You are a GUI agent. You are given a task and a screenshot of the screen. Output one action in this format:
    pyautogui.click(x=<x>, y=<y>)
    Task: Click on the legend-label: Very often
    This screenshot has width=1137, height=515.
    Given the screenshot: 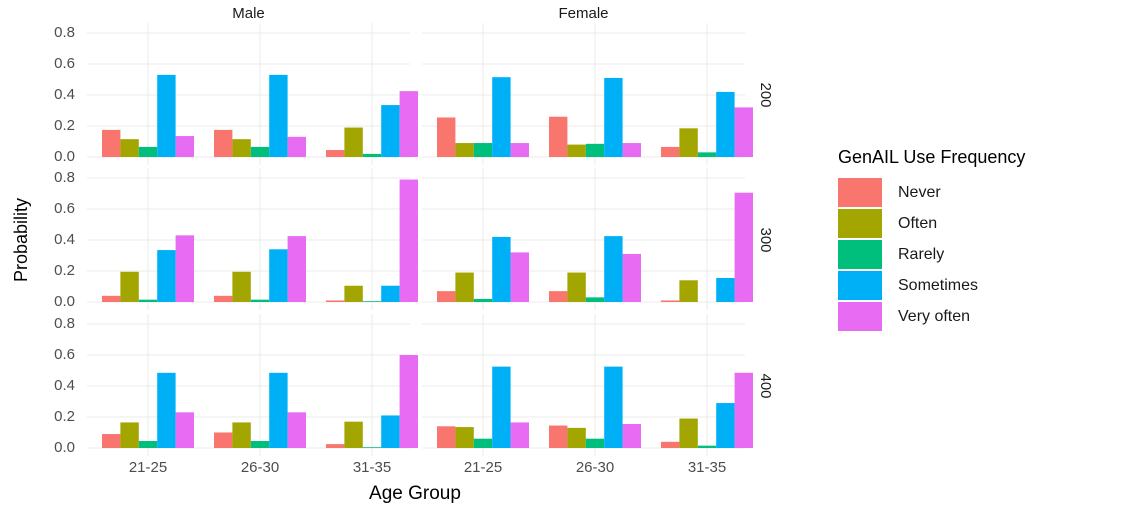 What is the action you would take?
    pyautogui.click(x=934, y=316)
    